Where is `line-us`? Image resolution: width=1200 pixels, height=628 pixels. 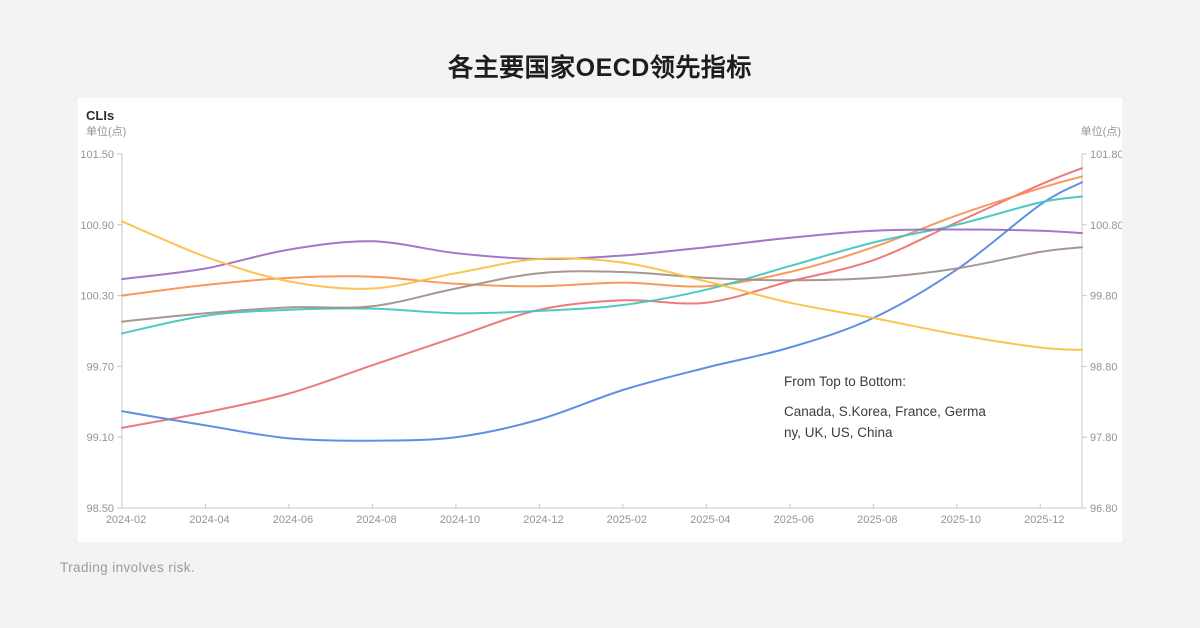
line-us is located at coordinates (602, 284).